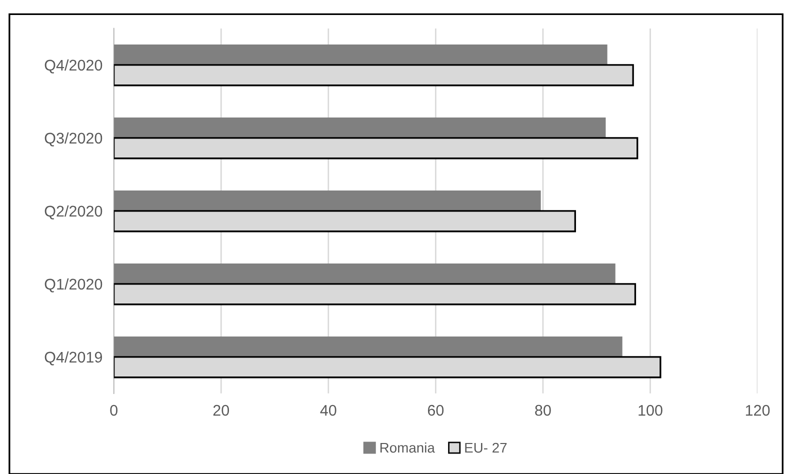  What do you see at coordinates (436, 410) in the screenshot?
I see `x-tick-label: 60` at bounding box center [436, 410].